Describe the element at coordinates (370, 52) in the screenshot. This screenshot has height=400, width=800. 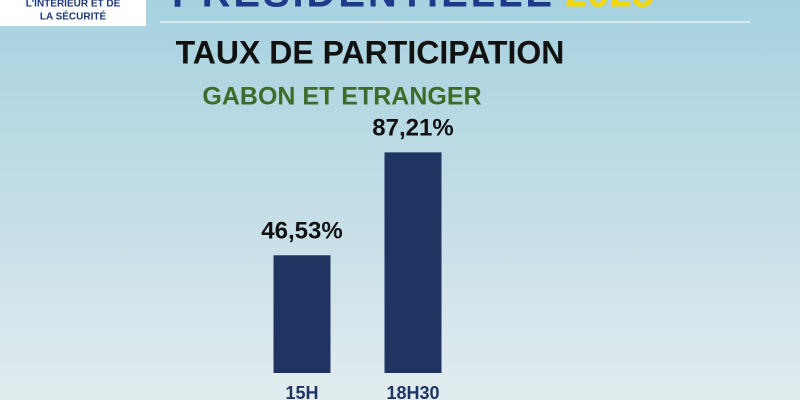
I see `chart-title: TAUX DE PARTICIPATION` at that location.